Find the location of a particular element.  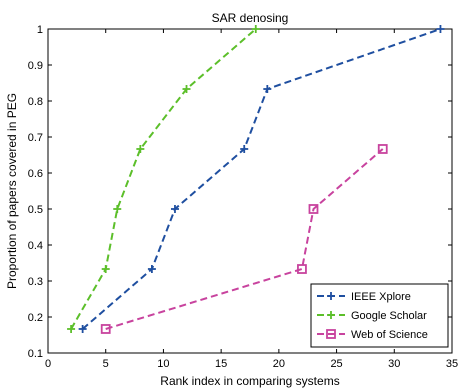

y-axis-title: Proportion of papers covered in PEG is located at coordinates (12, 191).